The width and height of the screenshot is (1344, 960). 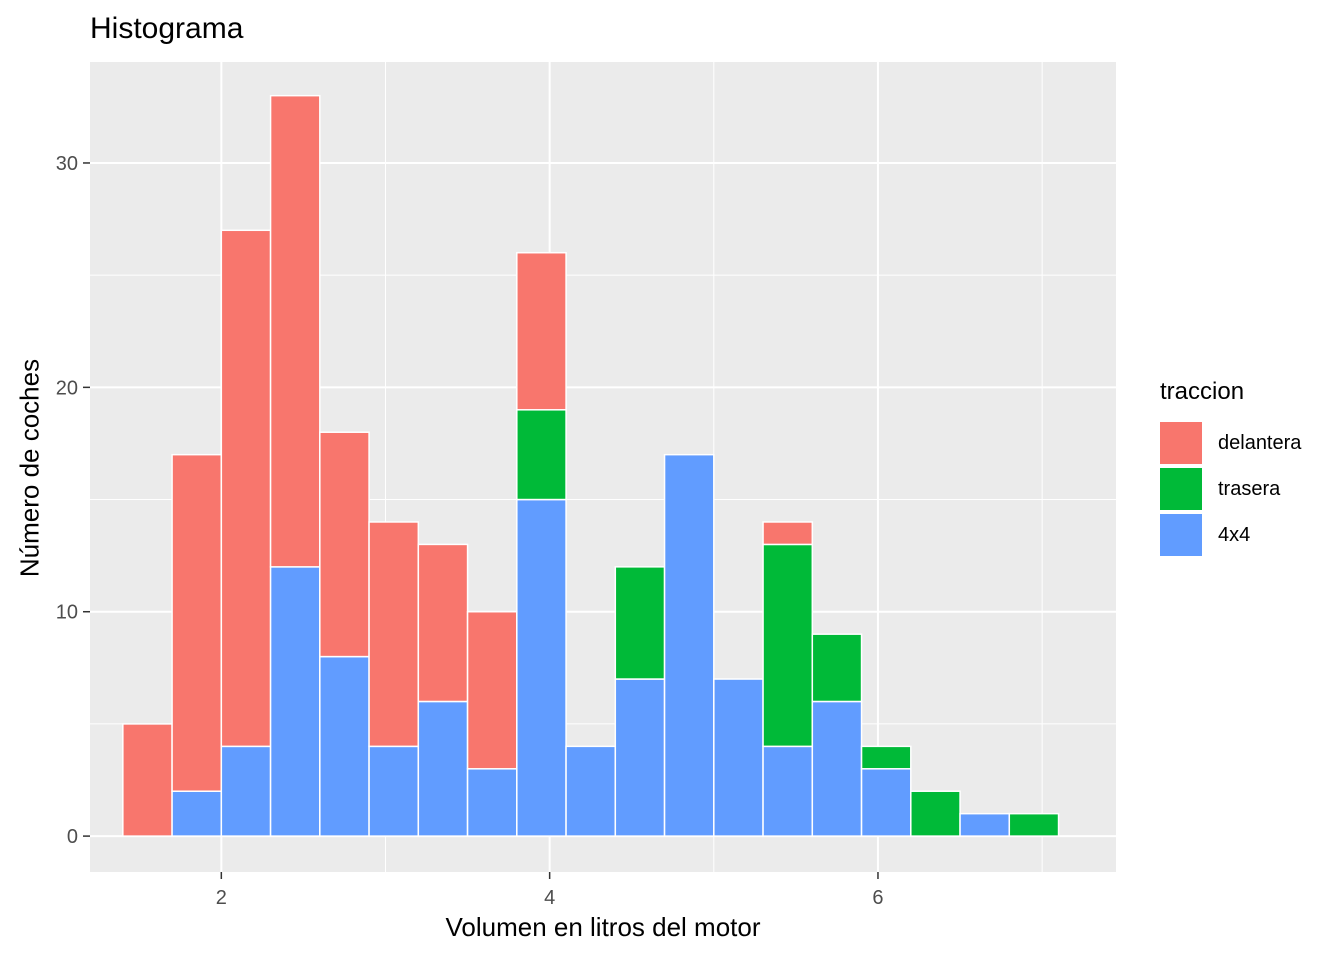 What do you see at coordinates (72, 837) in the screenshot?
I see `y-tick-label: 0` at bounding box center [72, 837].